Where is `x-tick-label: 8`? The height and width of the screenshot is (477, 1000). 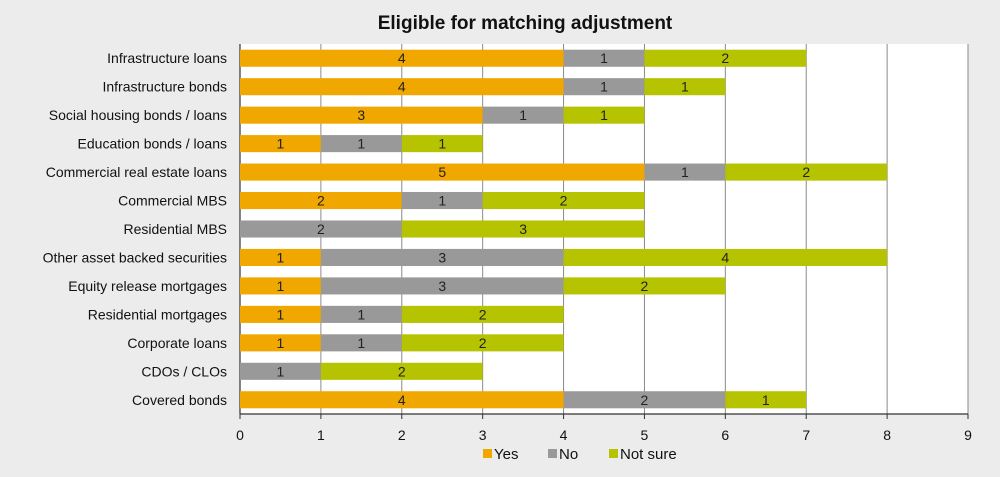
x-tick-label: 8 is located at coordinates (887, 435).